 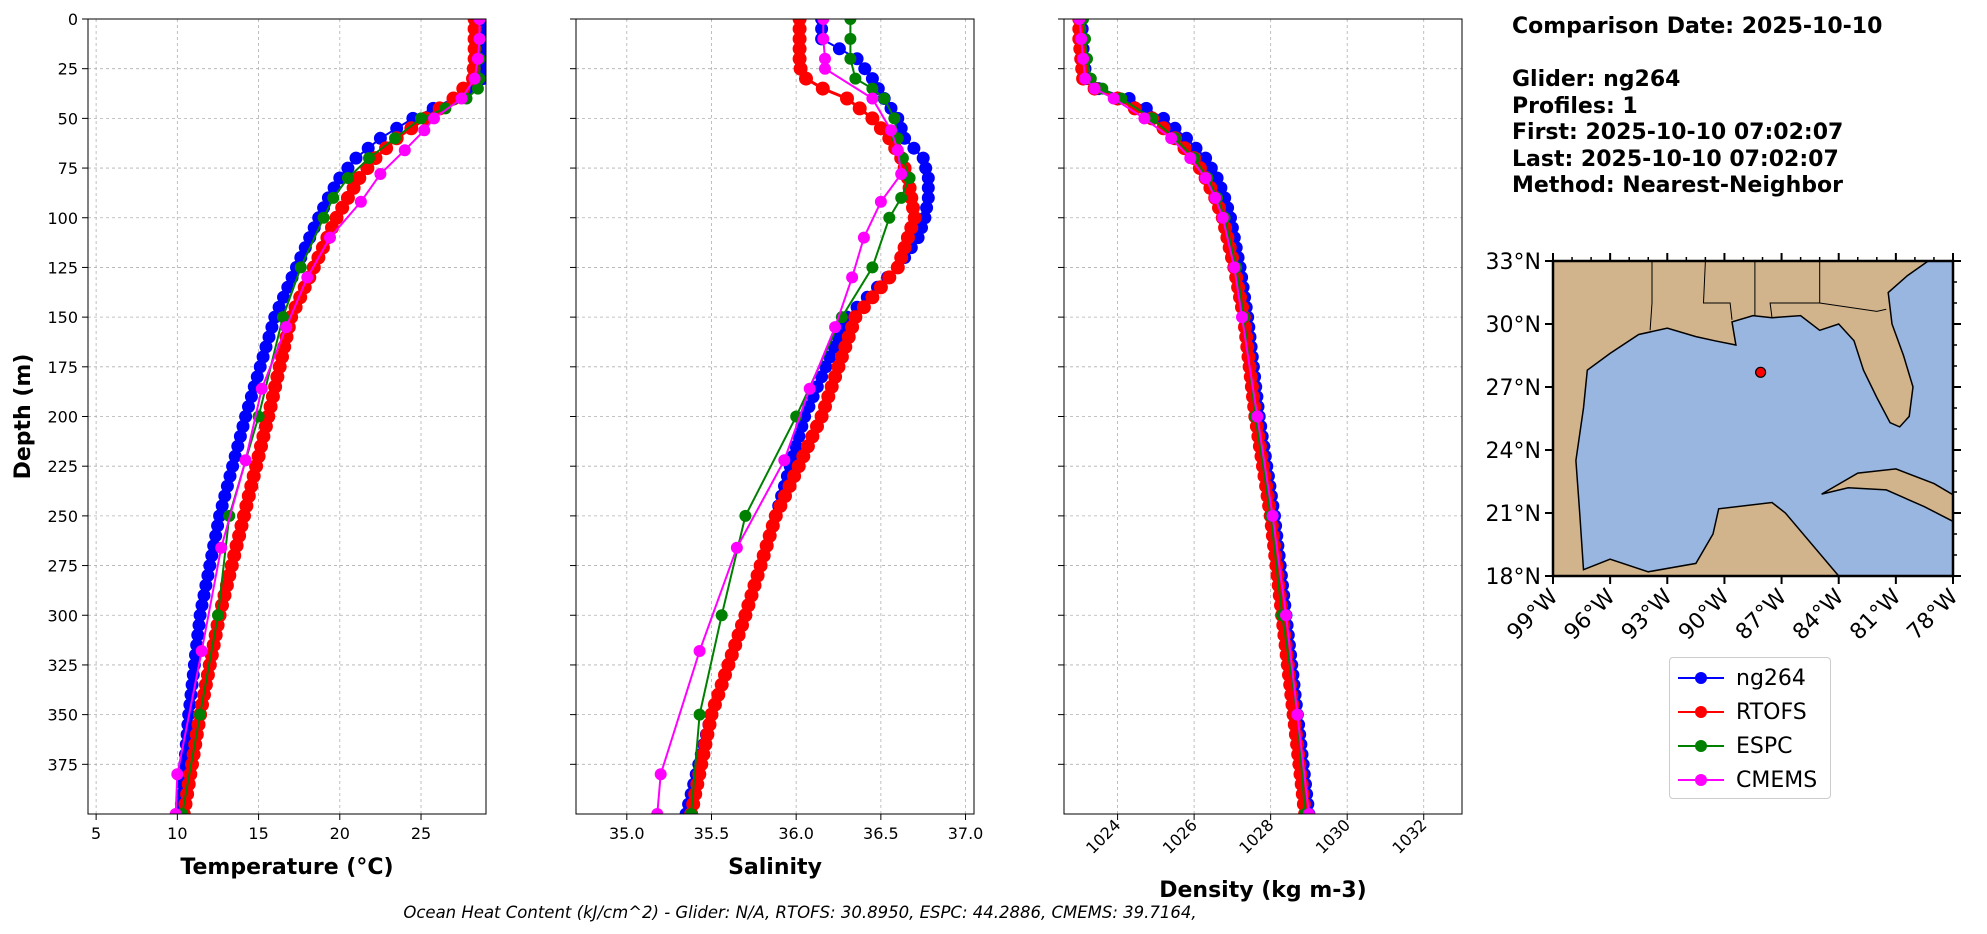 I want to click on lon-tick-label: 78°W, so click(x=1933, y=614).